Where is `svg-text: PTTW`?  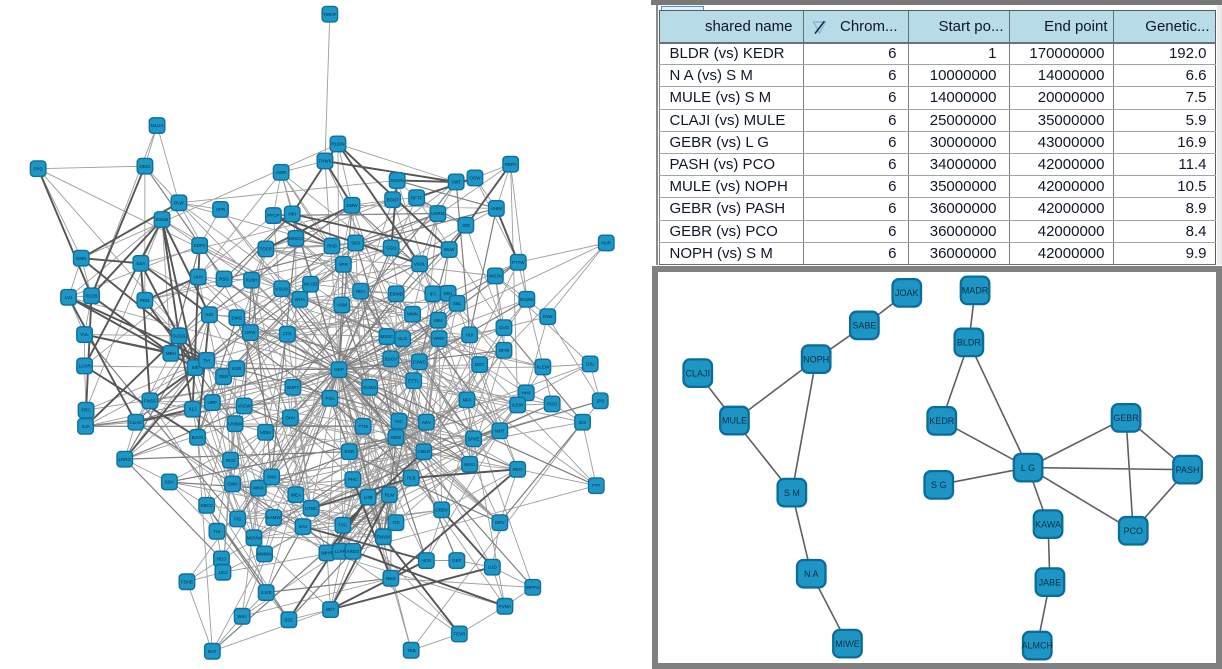
svg-text: PTTW is located at coordinates (518, 262).